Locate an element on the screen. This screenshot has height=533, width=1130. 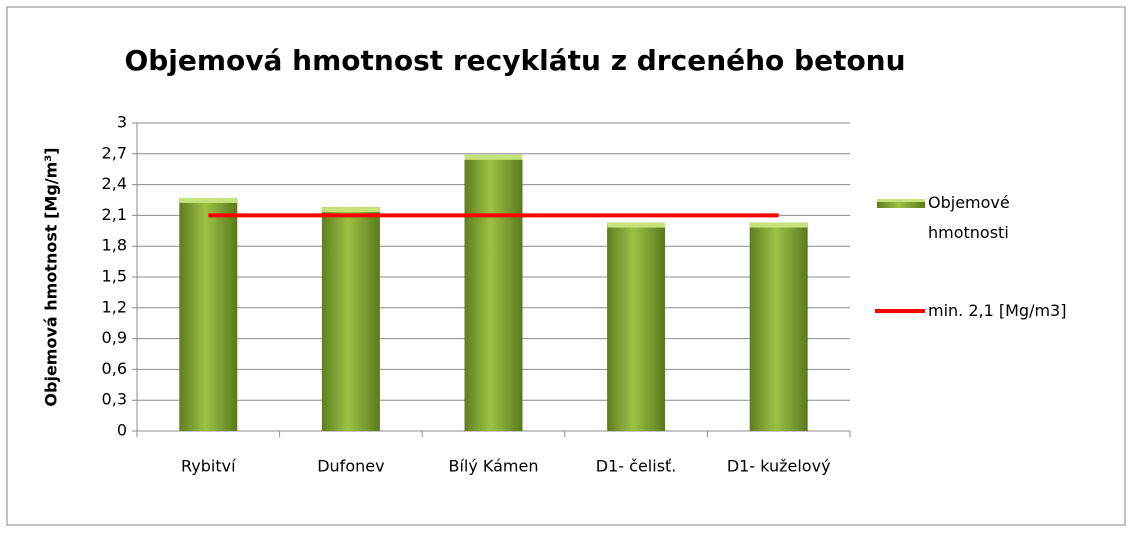
y-tick-label: 2,7 is located at coordinates (114, 152).